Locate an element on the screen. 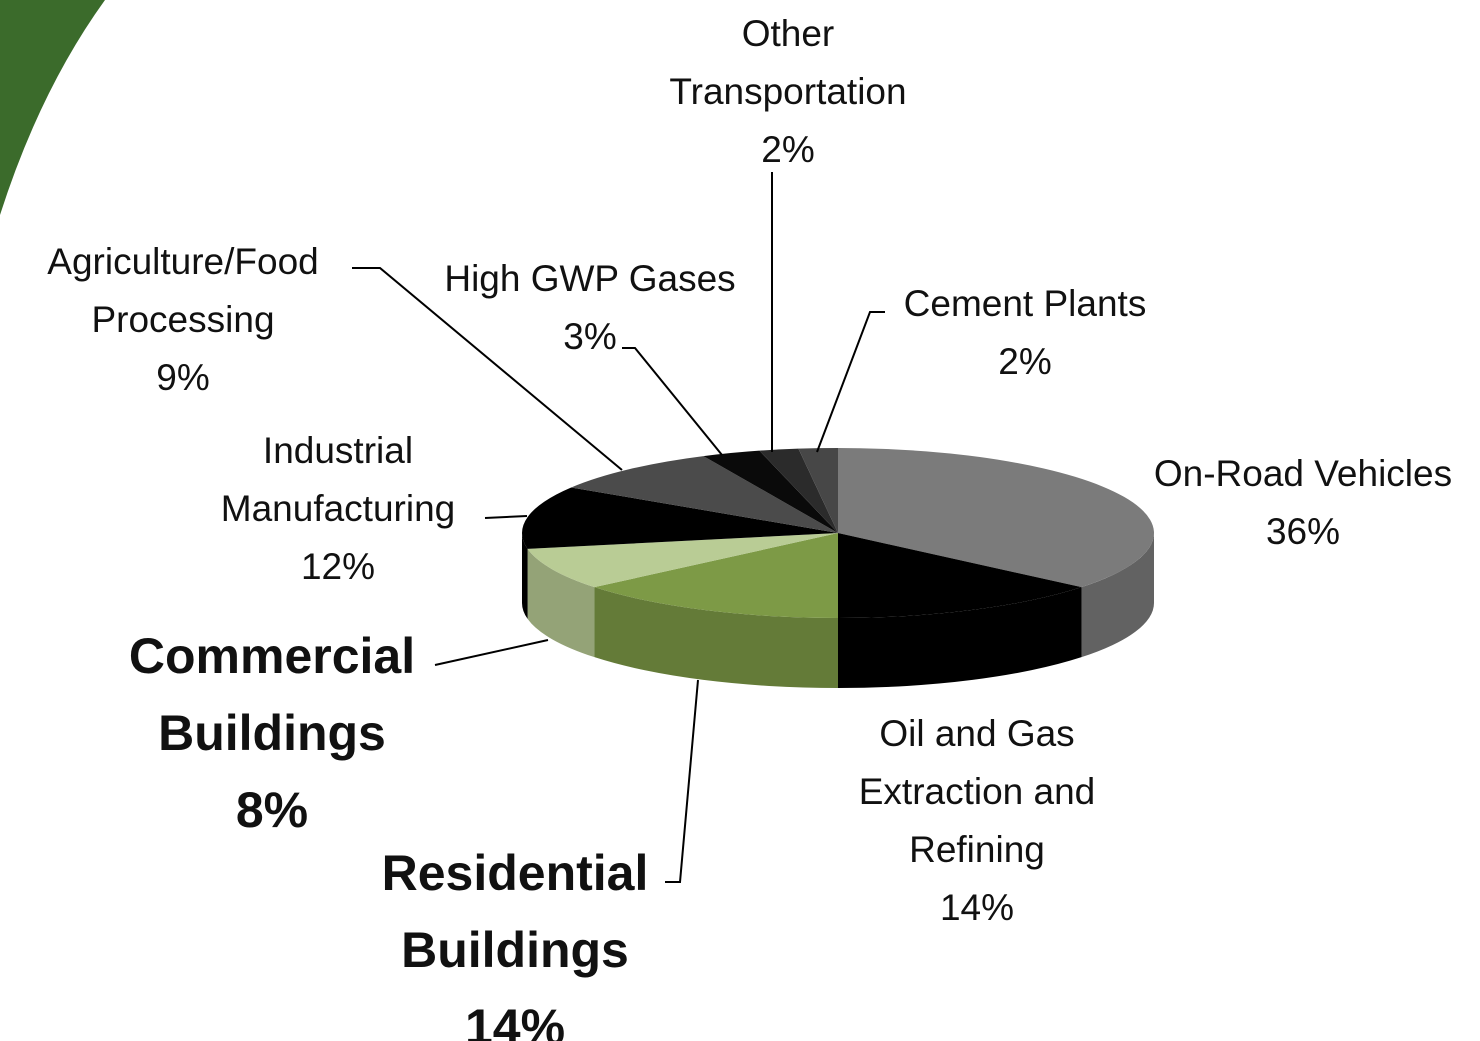  slice-label: Other Transportation 2% is located at coordinates (788, 92).